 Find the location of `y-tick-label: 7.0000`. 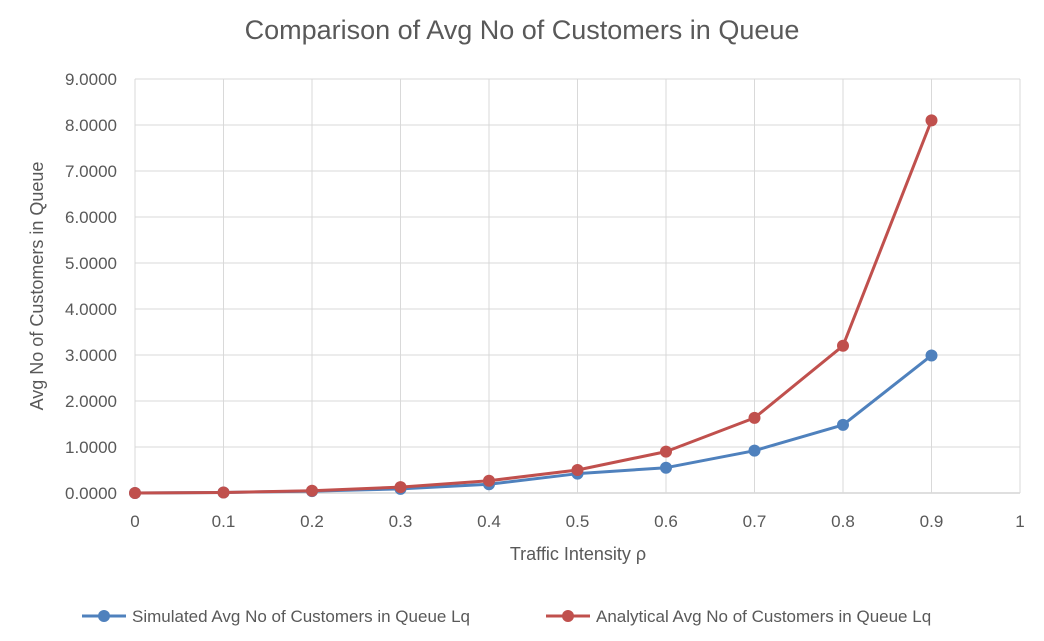

y-tick-label: 7.0000 is located at coordinates (91, 171).